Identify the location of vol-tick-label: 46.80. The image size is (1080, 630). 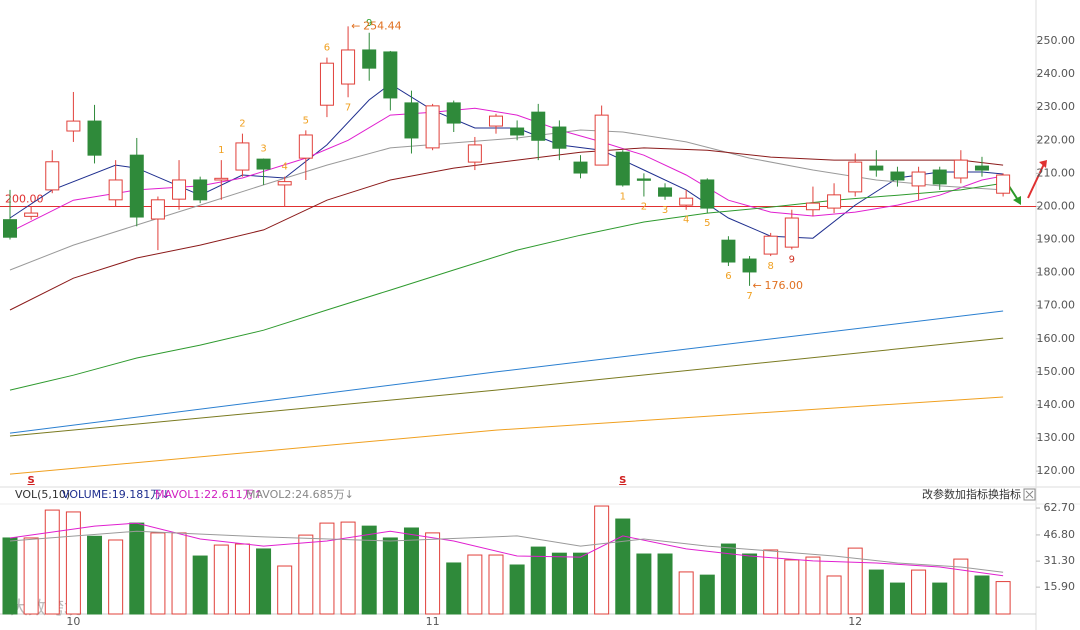
(1060, 534).